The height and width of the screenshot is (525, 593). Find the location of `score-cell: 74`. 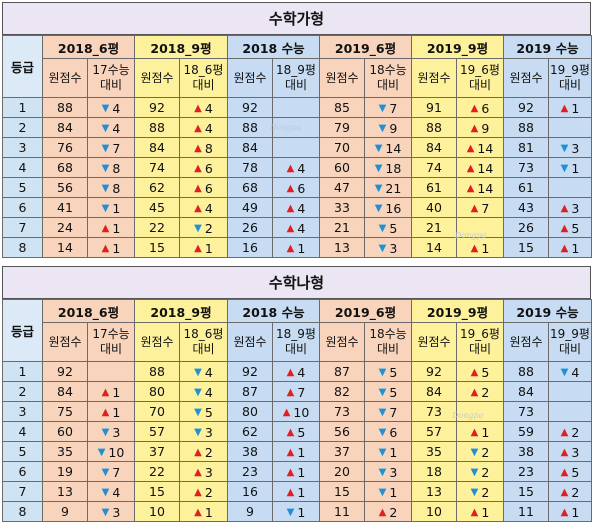

score-cell: 74 is located at coordinates (434, 167).